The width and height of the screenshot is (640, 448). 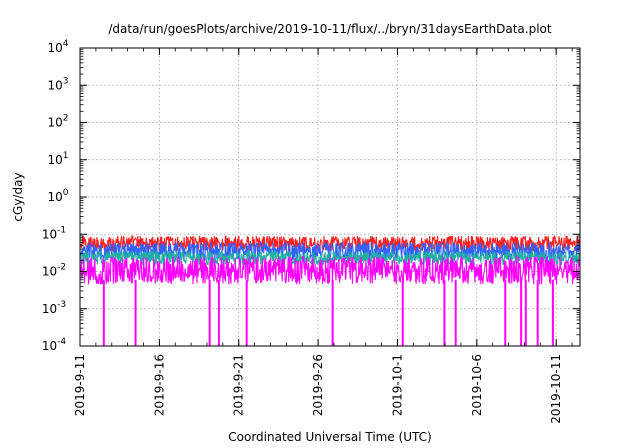 What do you see at coordinates (57, 84) in the screenshot?
I see `y-tick-label: 10³` at bounding box center [57, 84].